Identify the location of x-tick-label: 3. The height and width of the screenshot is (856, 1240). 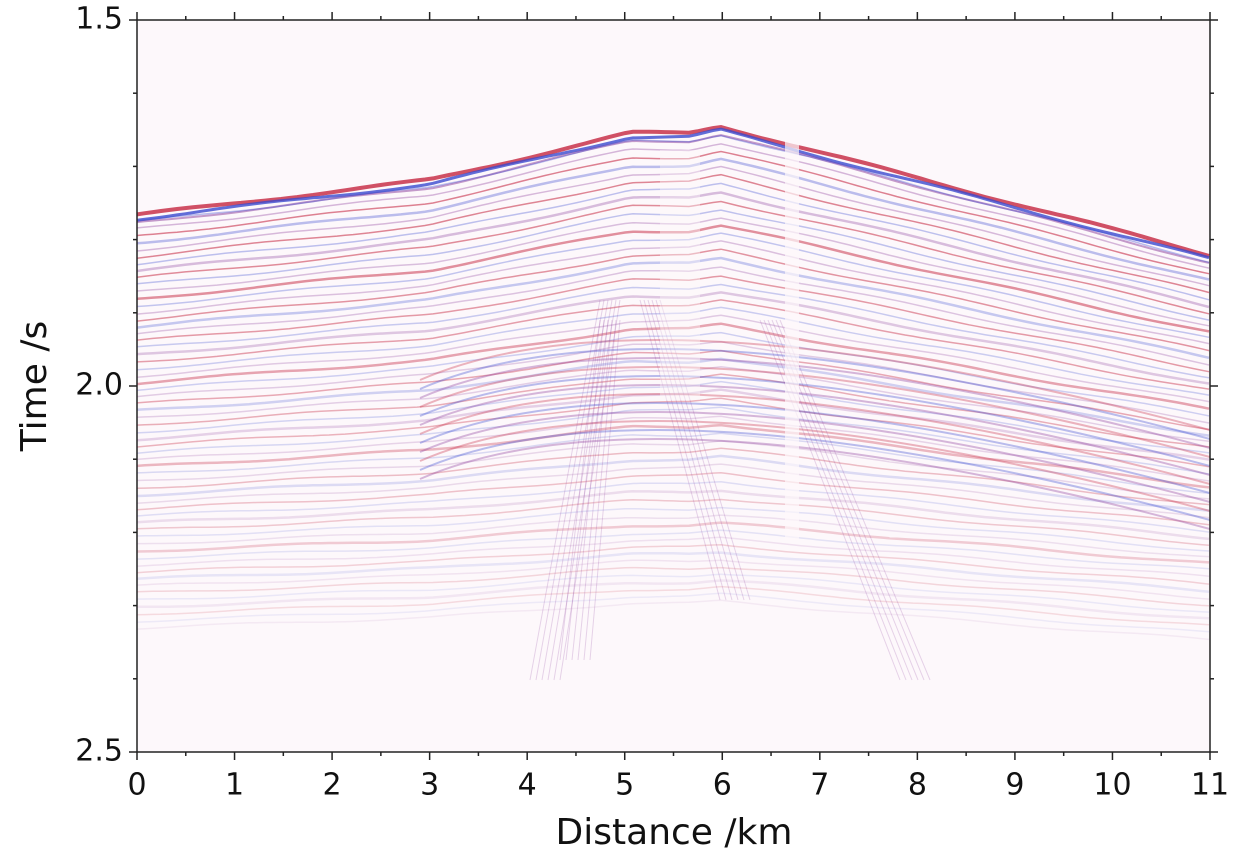
(429, 785).